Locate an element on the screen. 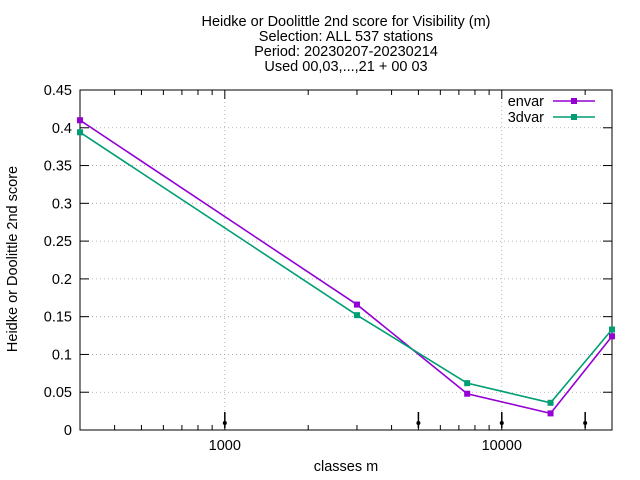  legend-label: envar is located at coordinates (526, 102).